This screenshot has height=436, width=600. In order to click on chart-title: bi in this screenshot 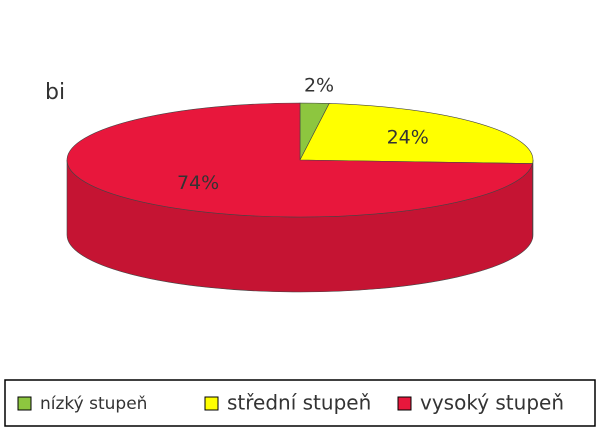, I will do `click(55, 92)`.